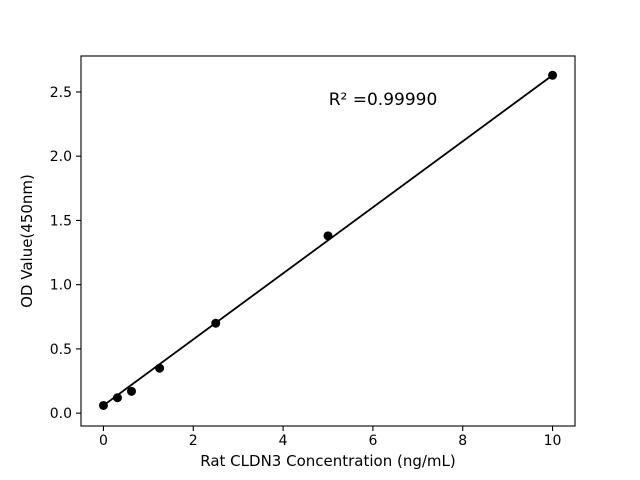 The width and height of the screenshot is (640, 480). What do you see at coordinates (61, 93) in the screenshot?
I see `y-tick-label: 2.5` at bounding box center [61, 93].